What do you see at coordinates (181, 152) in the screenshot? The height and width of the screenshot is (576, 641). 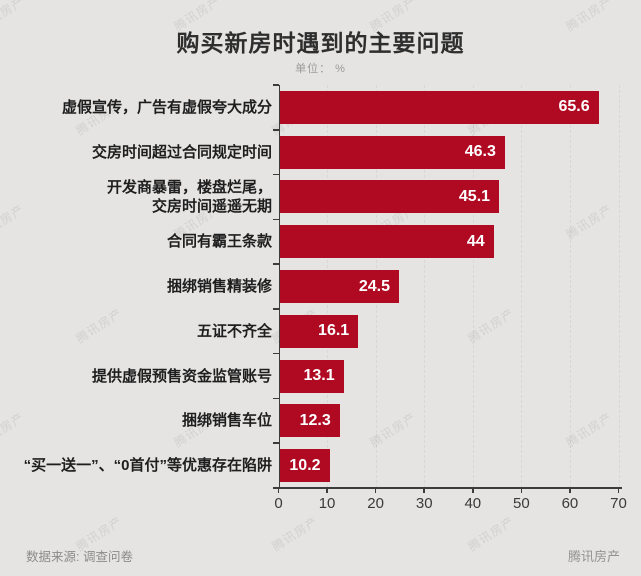 I see `category-label: 交房时间超过合同规定时间` at bounding box center [181, 152].